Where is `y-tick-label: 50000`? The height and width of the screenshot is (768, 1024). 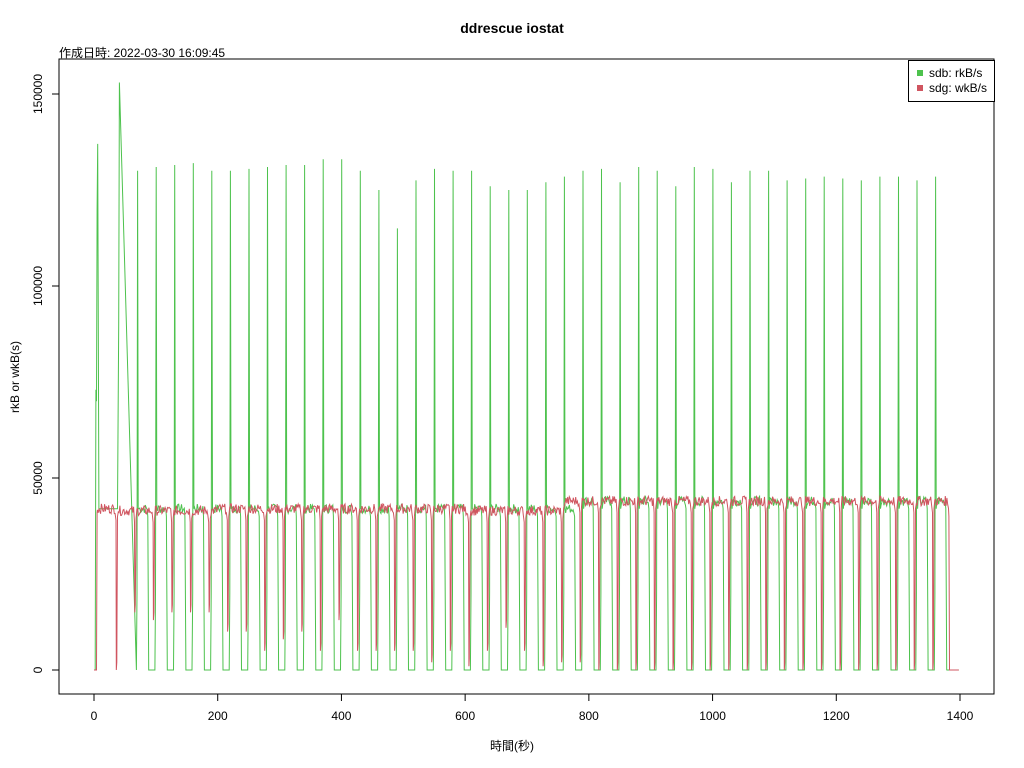 y-tick-label: 50000 is located at coordinates (38, 478).